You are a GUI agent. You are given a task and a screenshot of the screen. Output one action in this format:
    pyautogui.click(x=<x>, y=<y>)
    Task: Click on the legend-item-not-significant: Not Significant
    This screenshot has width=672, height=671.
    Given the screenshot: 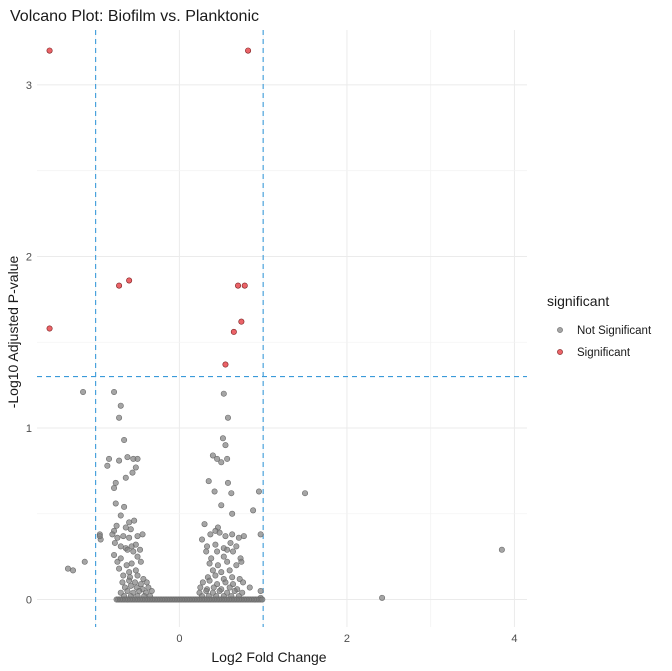 What is the action you would take?
    pyautogui.click(x=604, y=331)
    